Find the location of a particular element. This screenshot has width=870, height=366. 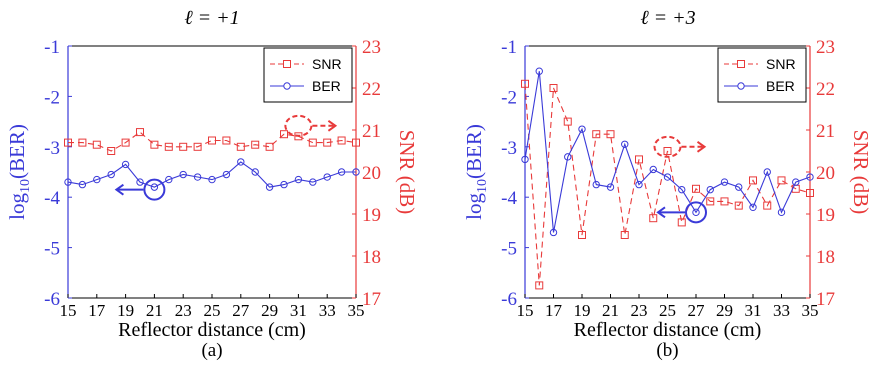

left-y-tick-label: -4 is located at coordinates (509, 198).